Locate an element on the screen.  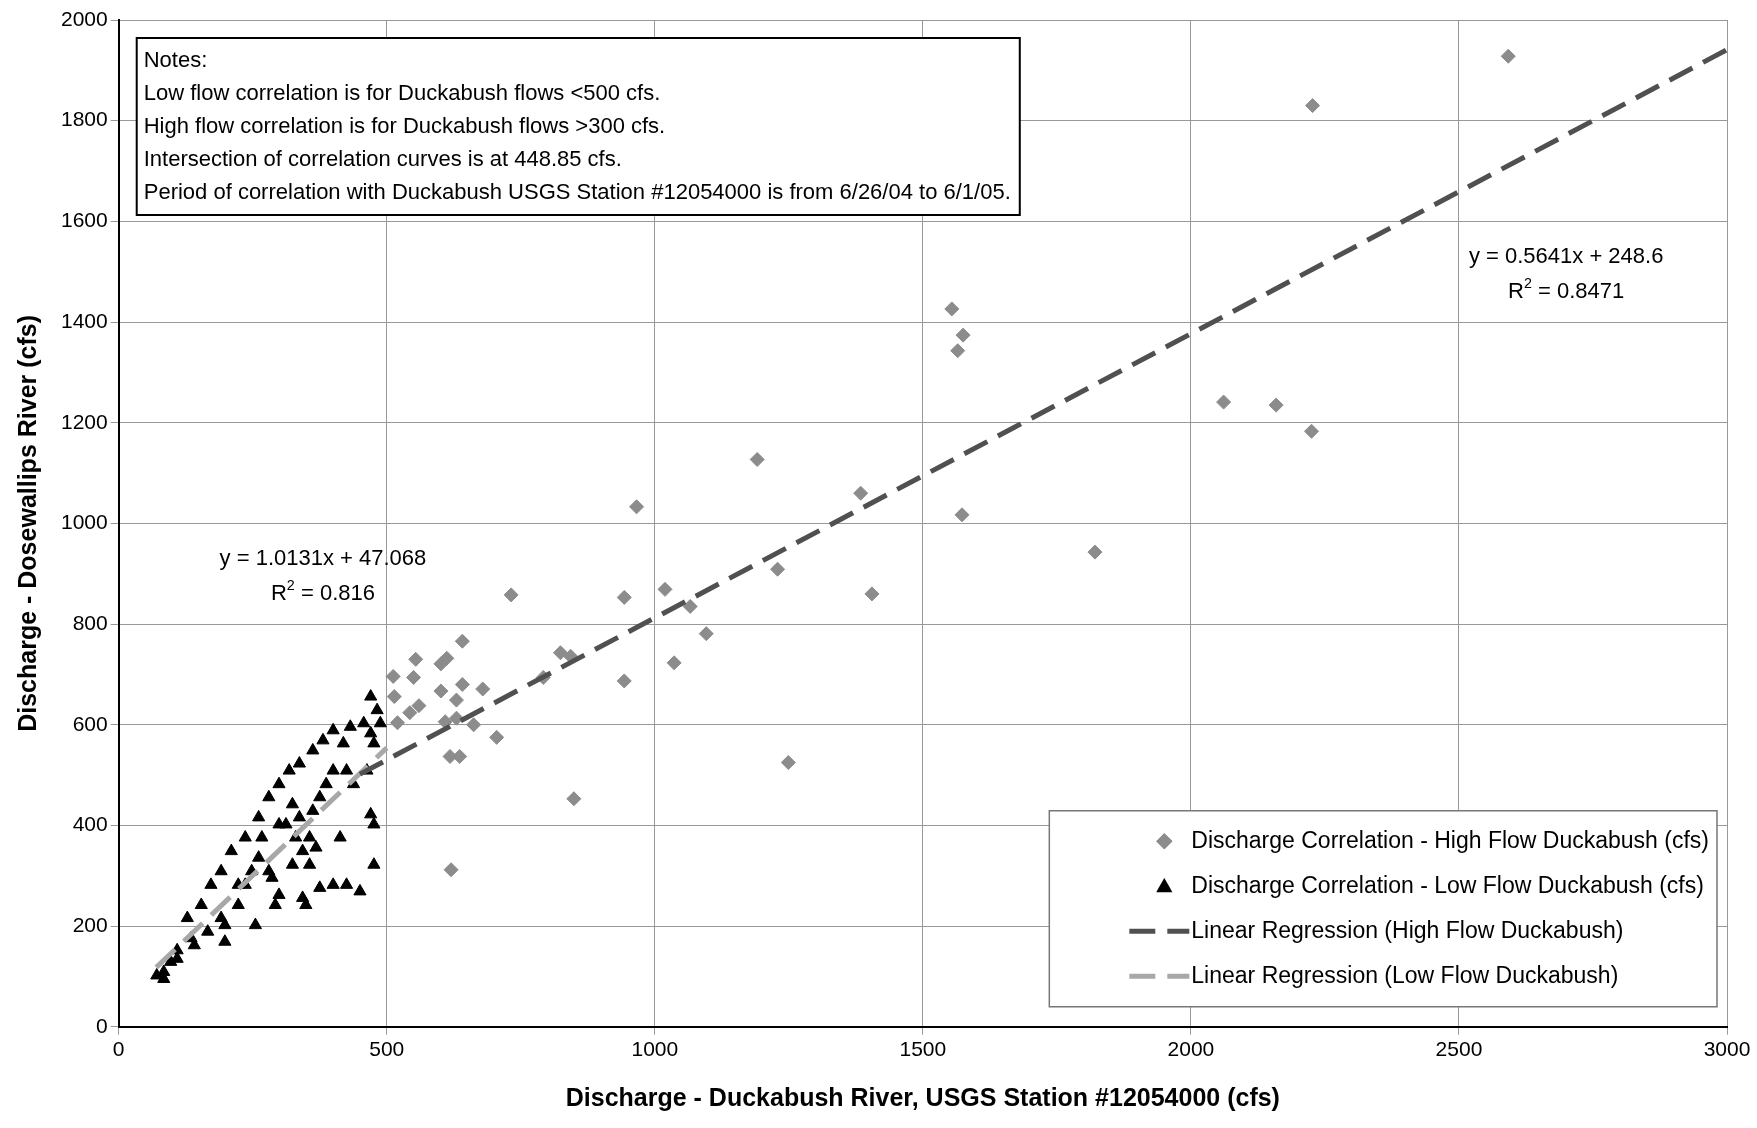
x-tick-label: 3000 is located at coordinates (1727, 1049).